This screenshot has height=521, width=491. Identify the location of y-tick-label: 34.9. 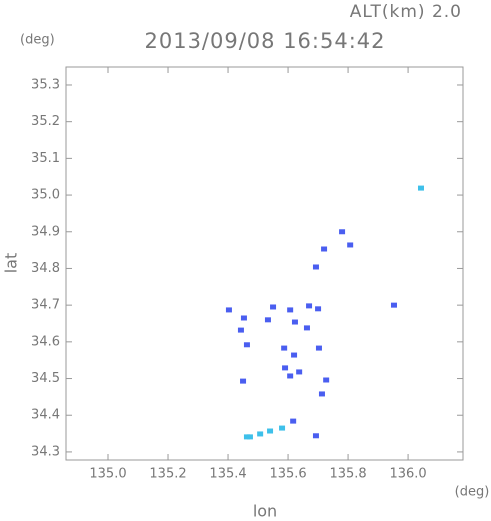
(45, 231).